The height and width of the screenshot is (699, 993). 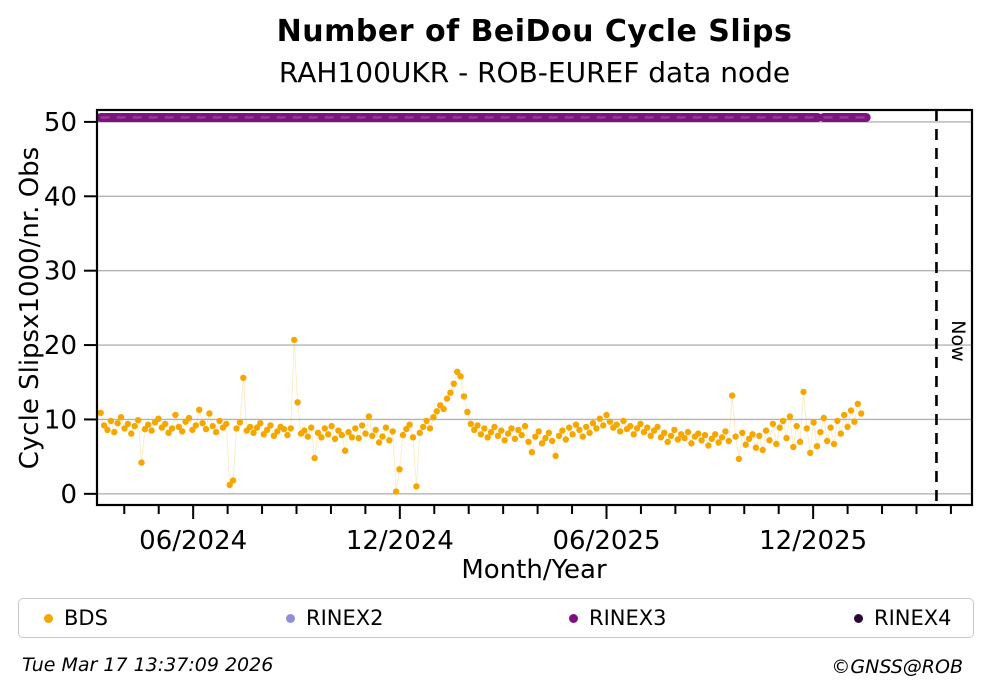 What do you see at coordinates (606, 541) in the screenshot?
I see `x-tick-label: 06/2025` at bounding box center [606, 541].